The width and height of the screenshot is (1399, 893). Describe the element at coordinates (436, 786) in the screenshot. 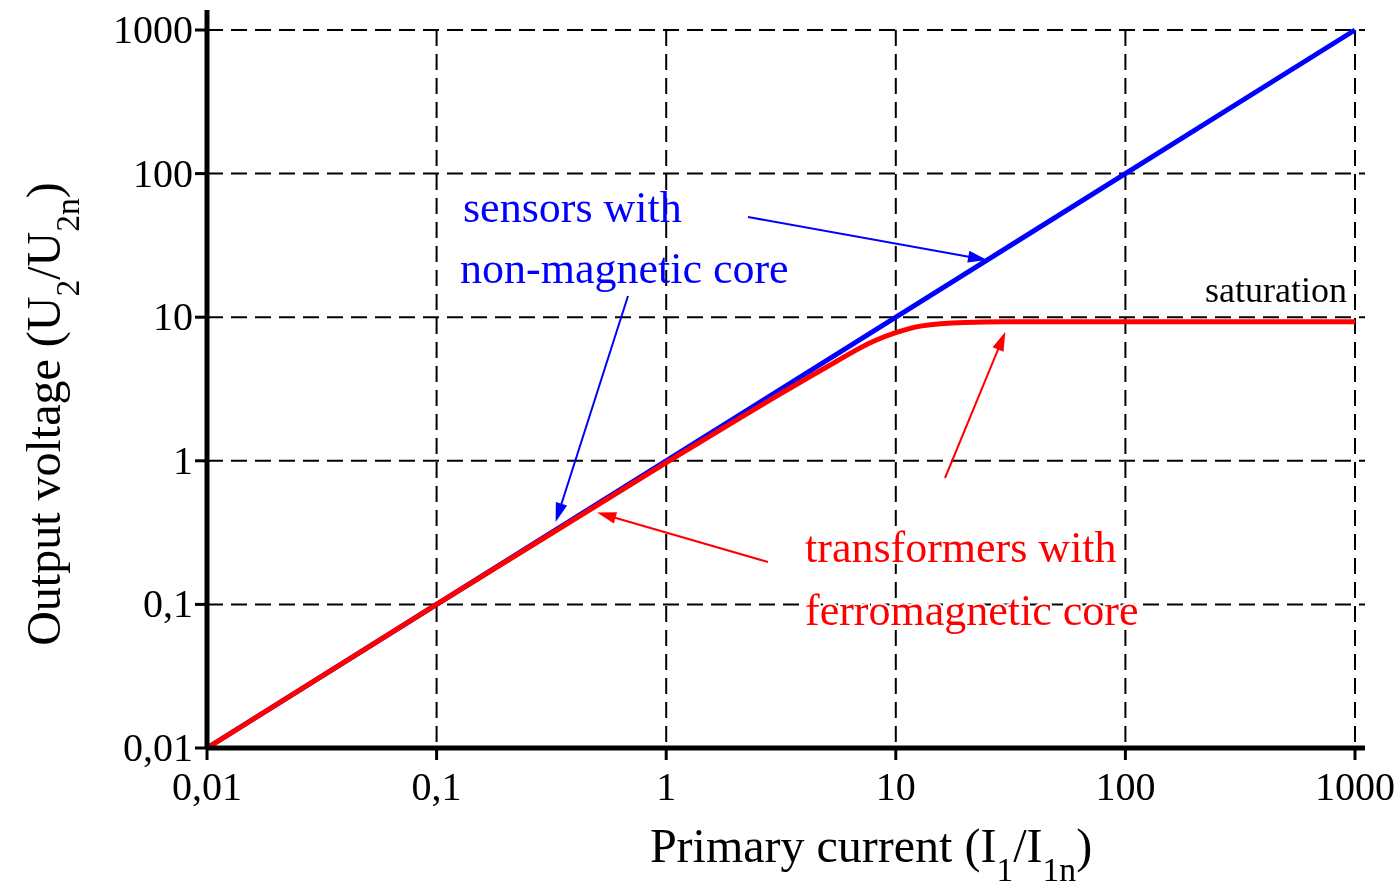

I see `x-tick-label: 0,1` at that location.